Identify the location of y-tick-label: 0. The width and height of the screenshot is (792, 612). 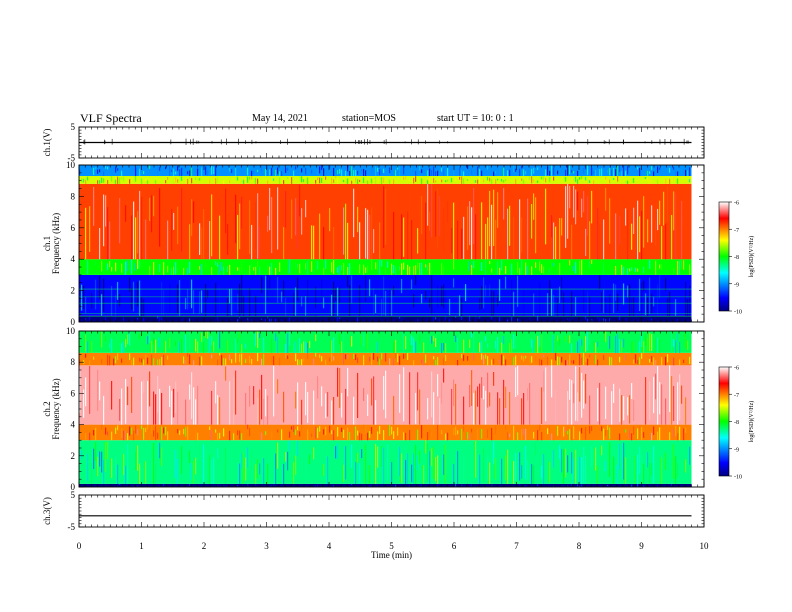
(73, 487).